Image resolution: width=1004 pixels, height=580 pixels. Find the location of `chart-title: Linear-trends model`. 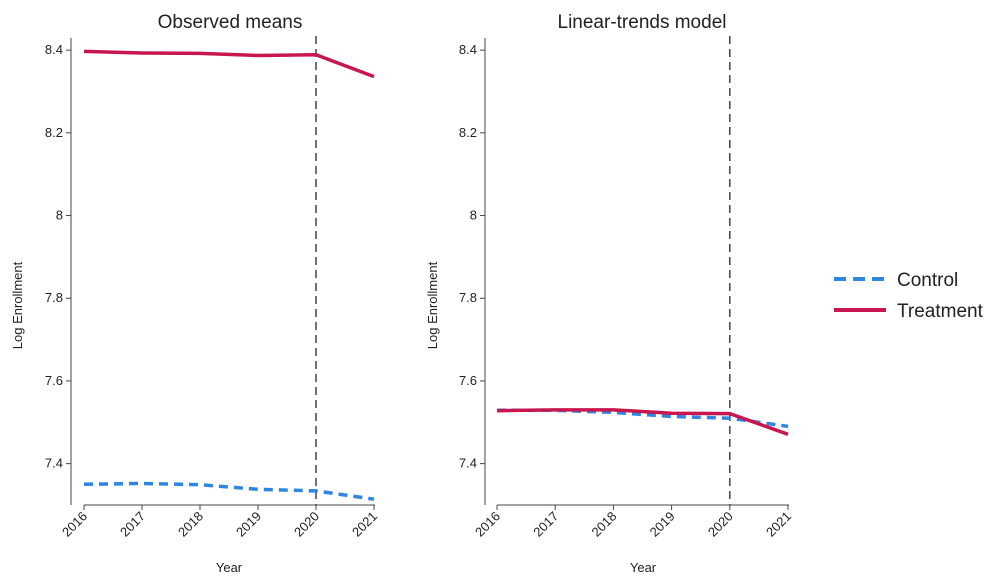

chart-title: Linear-trends model is located at coordinates (642, 22).